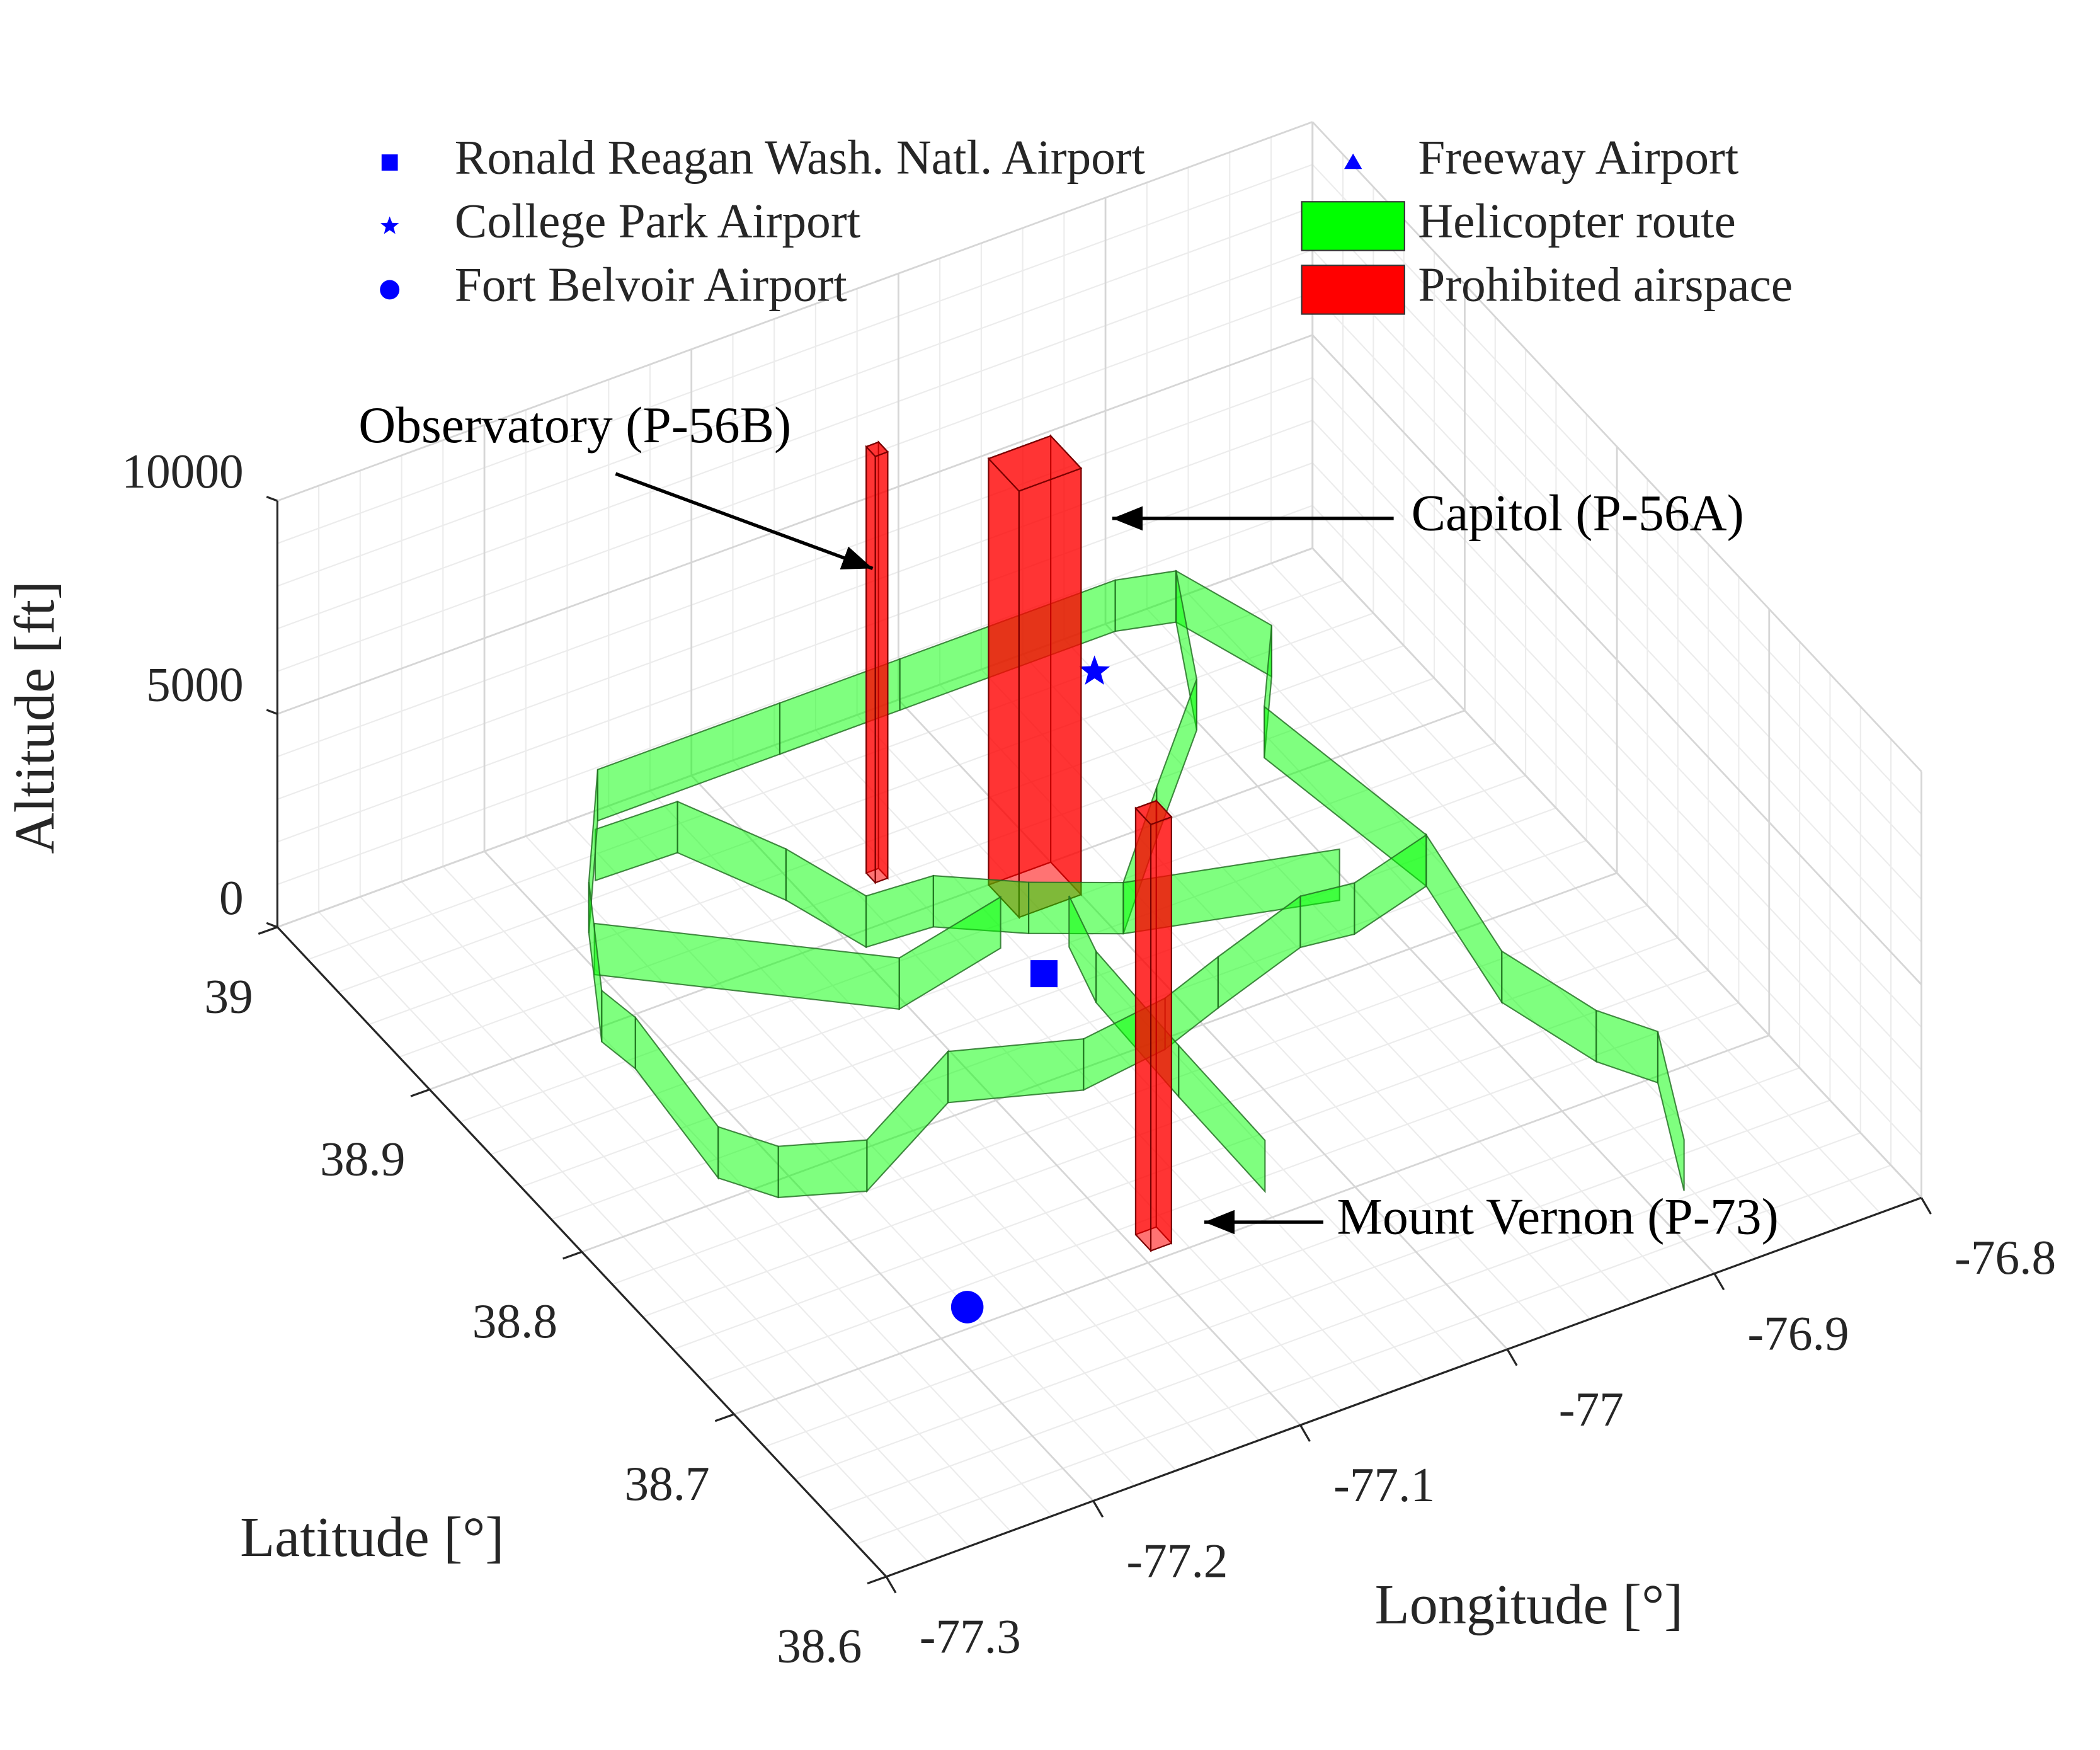  What do you see at coordinates (744, 521) in the screenshot?
I see `annotation-arrow` at bounding box center [744, 521].